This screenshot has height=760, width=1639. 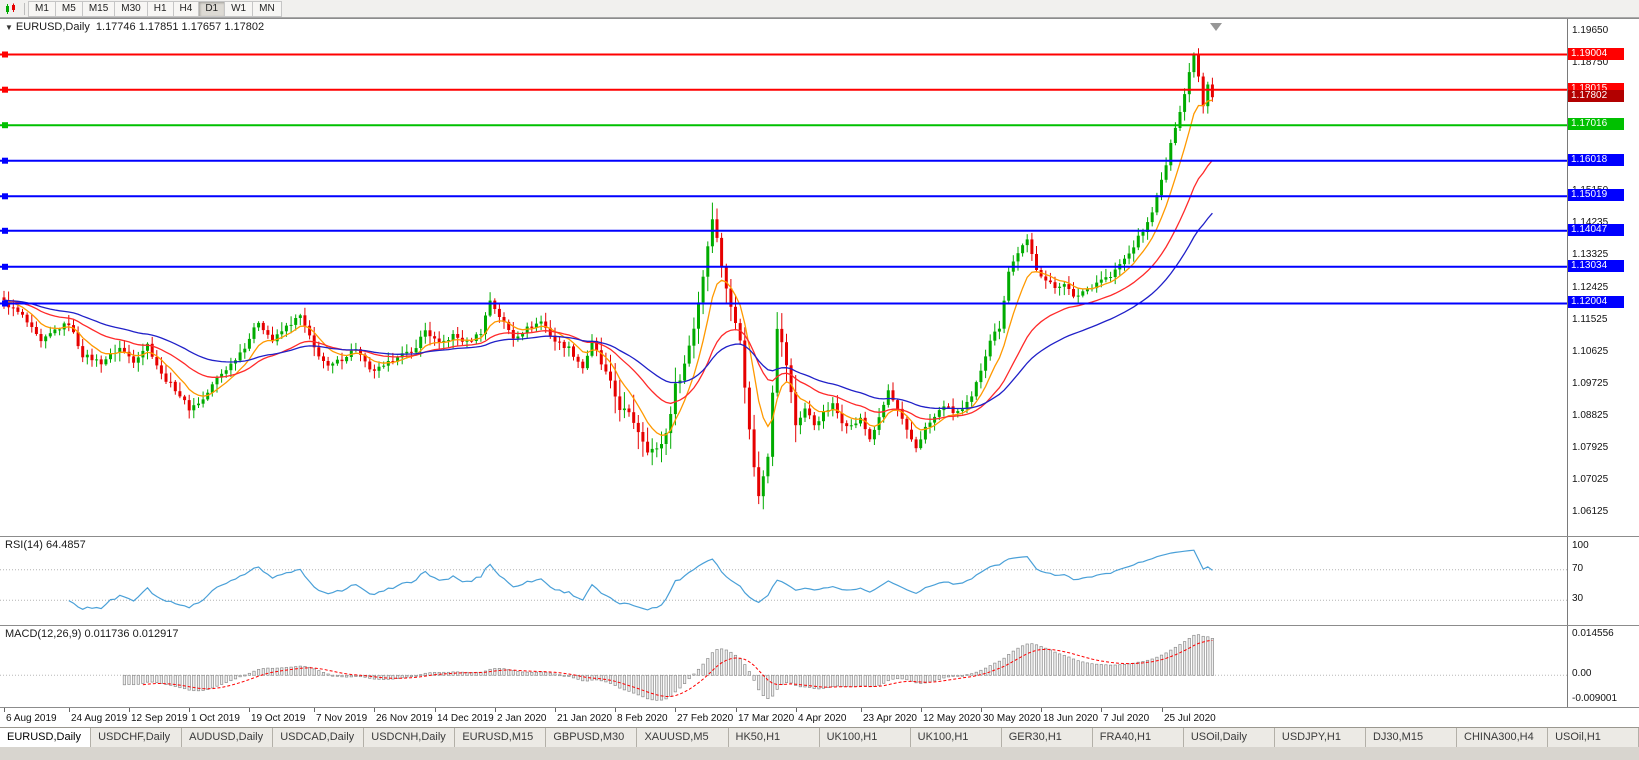 What do you see at coordinates (1138, 737) in the screenshot?
I see `tab-fra40-h1: FRA40,H1` at bounding box center [1138, 737].